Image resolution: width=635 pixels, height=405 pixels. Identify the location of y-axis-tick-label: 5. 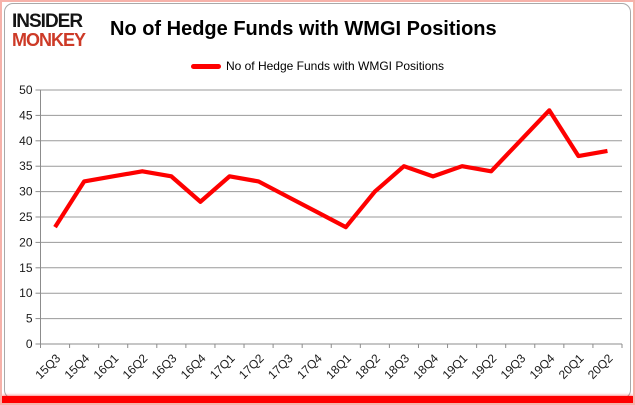
(29, 319).